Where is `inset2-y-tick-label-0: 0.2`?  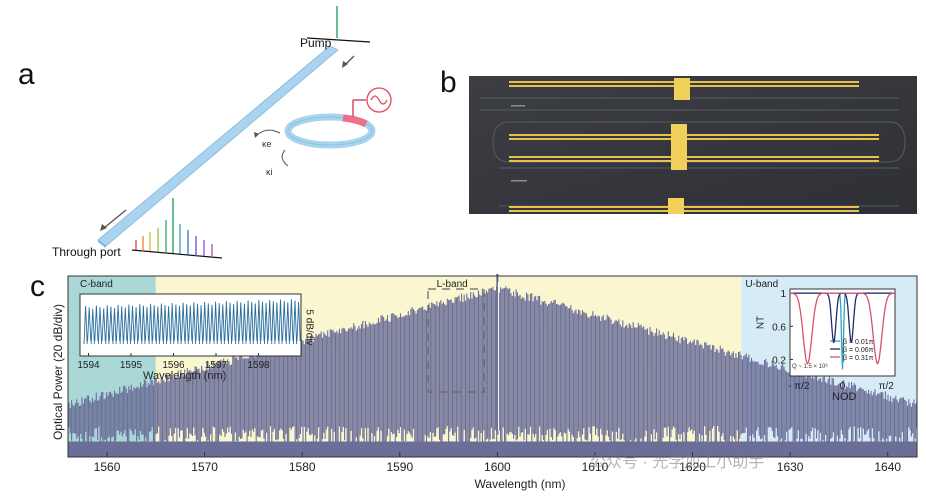 inset2-y-tick-label-0: 0.2 is located at coordinates (779, 360).